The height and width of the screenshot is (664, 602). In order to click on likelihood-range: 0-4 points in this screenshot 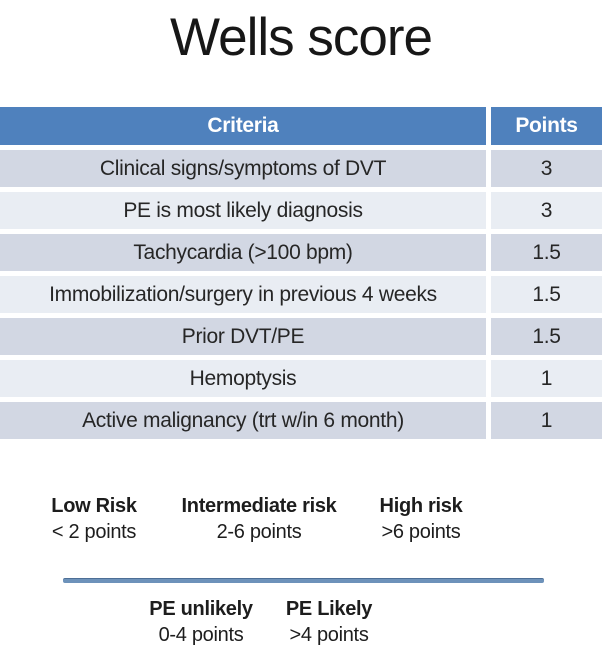, I will do `click(201, 635)`.